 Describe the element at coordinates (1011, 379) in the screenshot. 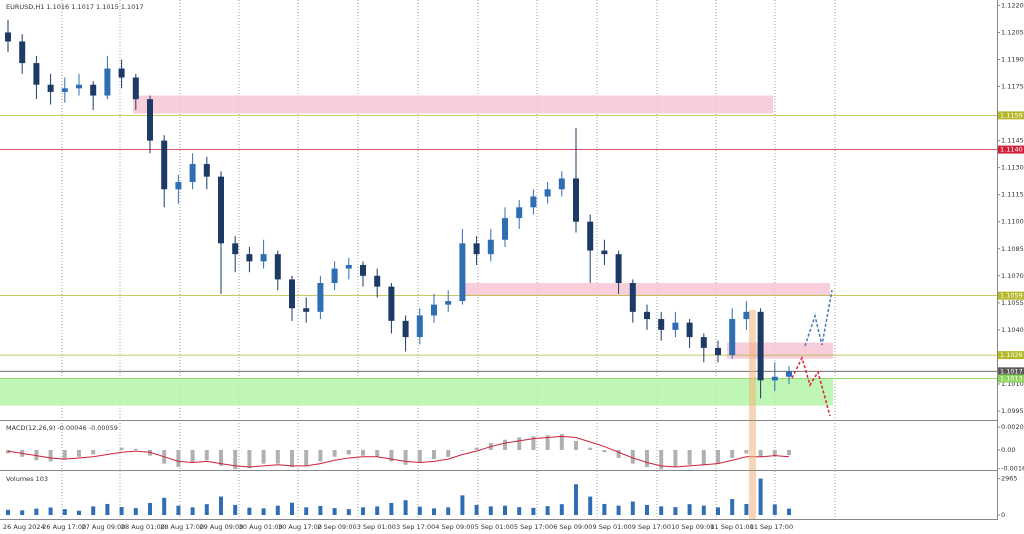

I see `level-label: 1.1013` at that location.